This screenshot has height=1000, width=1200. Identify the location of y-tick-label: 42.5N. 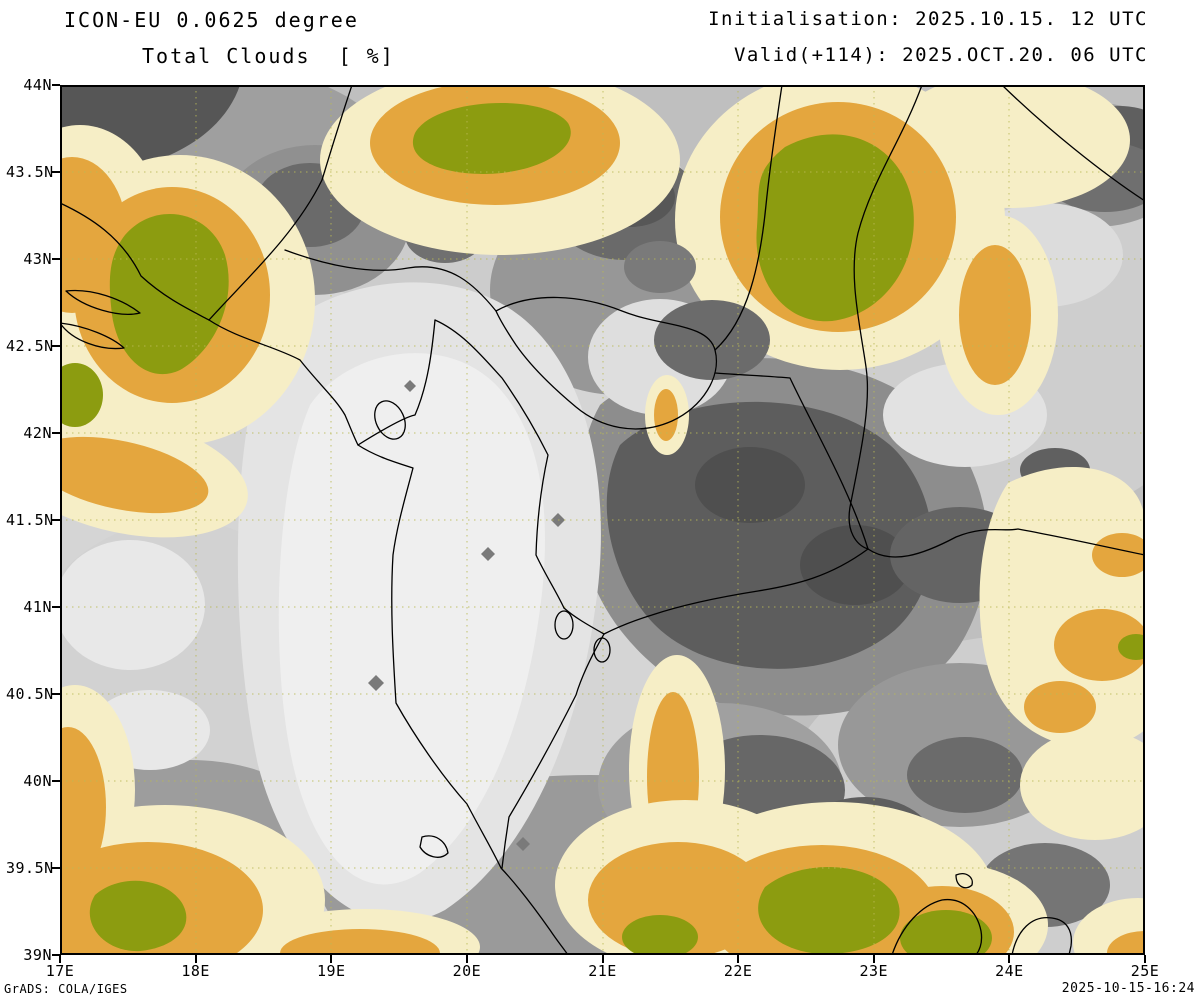
(30, 346).